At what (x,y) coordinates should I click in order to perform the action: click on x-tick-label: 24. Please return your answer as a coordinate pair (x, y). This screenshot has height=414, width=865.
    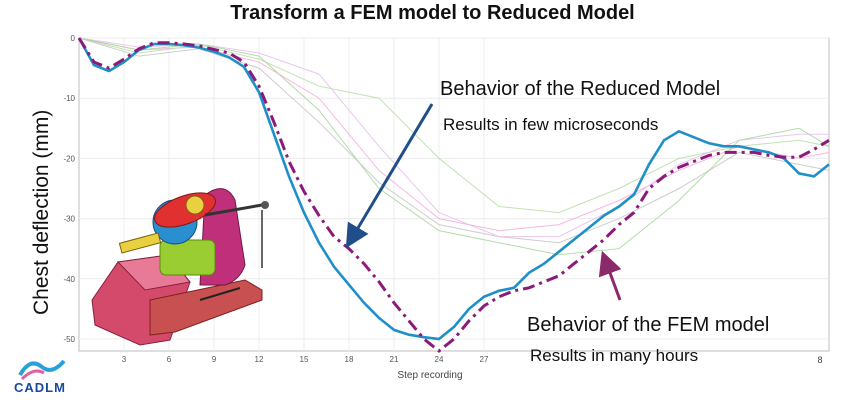
    Looking at the image, I should click on (439, 359).